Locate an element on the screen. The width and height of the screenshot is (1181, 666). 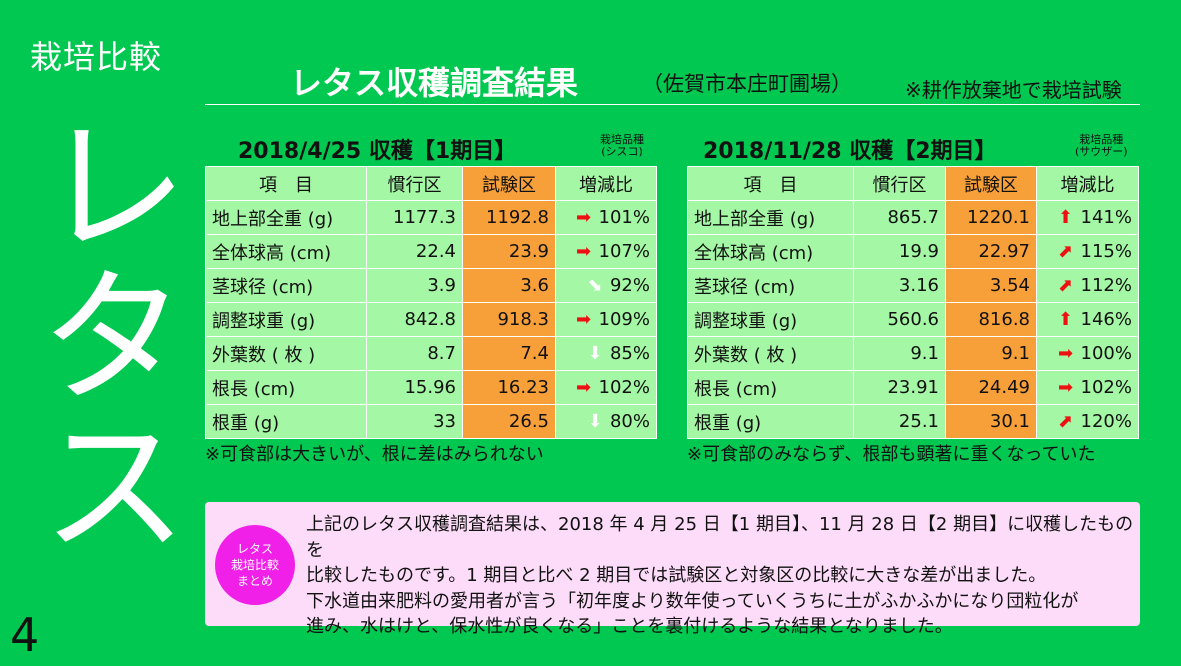
table-row: 地上部全重 (g) 865.7 1220.1 ⬆ 141% is located at coordinates (913, 217).